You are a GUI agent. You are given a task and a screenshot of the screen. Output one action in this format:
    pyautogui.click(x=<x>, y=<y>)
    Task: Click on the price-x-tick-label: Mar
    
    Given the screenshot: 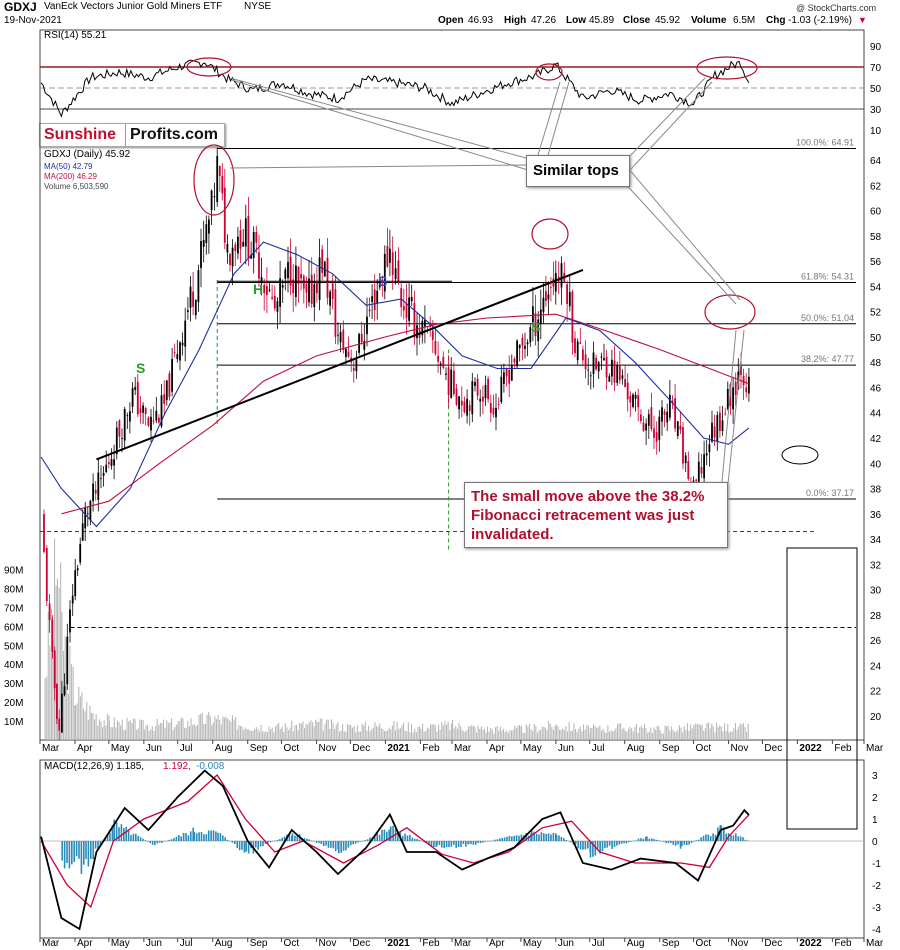 What is the action you would take?
    pyautogui.click(x=51, y=748)
    